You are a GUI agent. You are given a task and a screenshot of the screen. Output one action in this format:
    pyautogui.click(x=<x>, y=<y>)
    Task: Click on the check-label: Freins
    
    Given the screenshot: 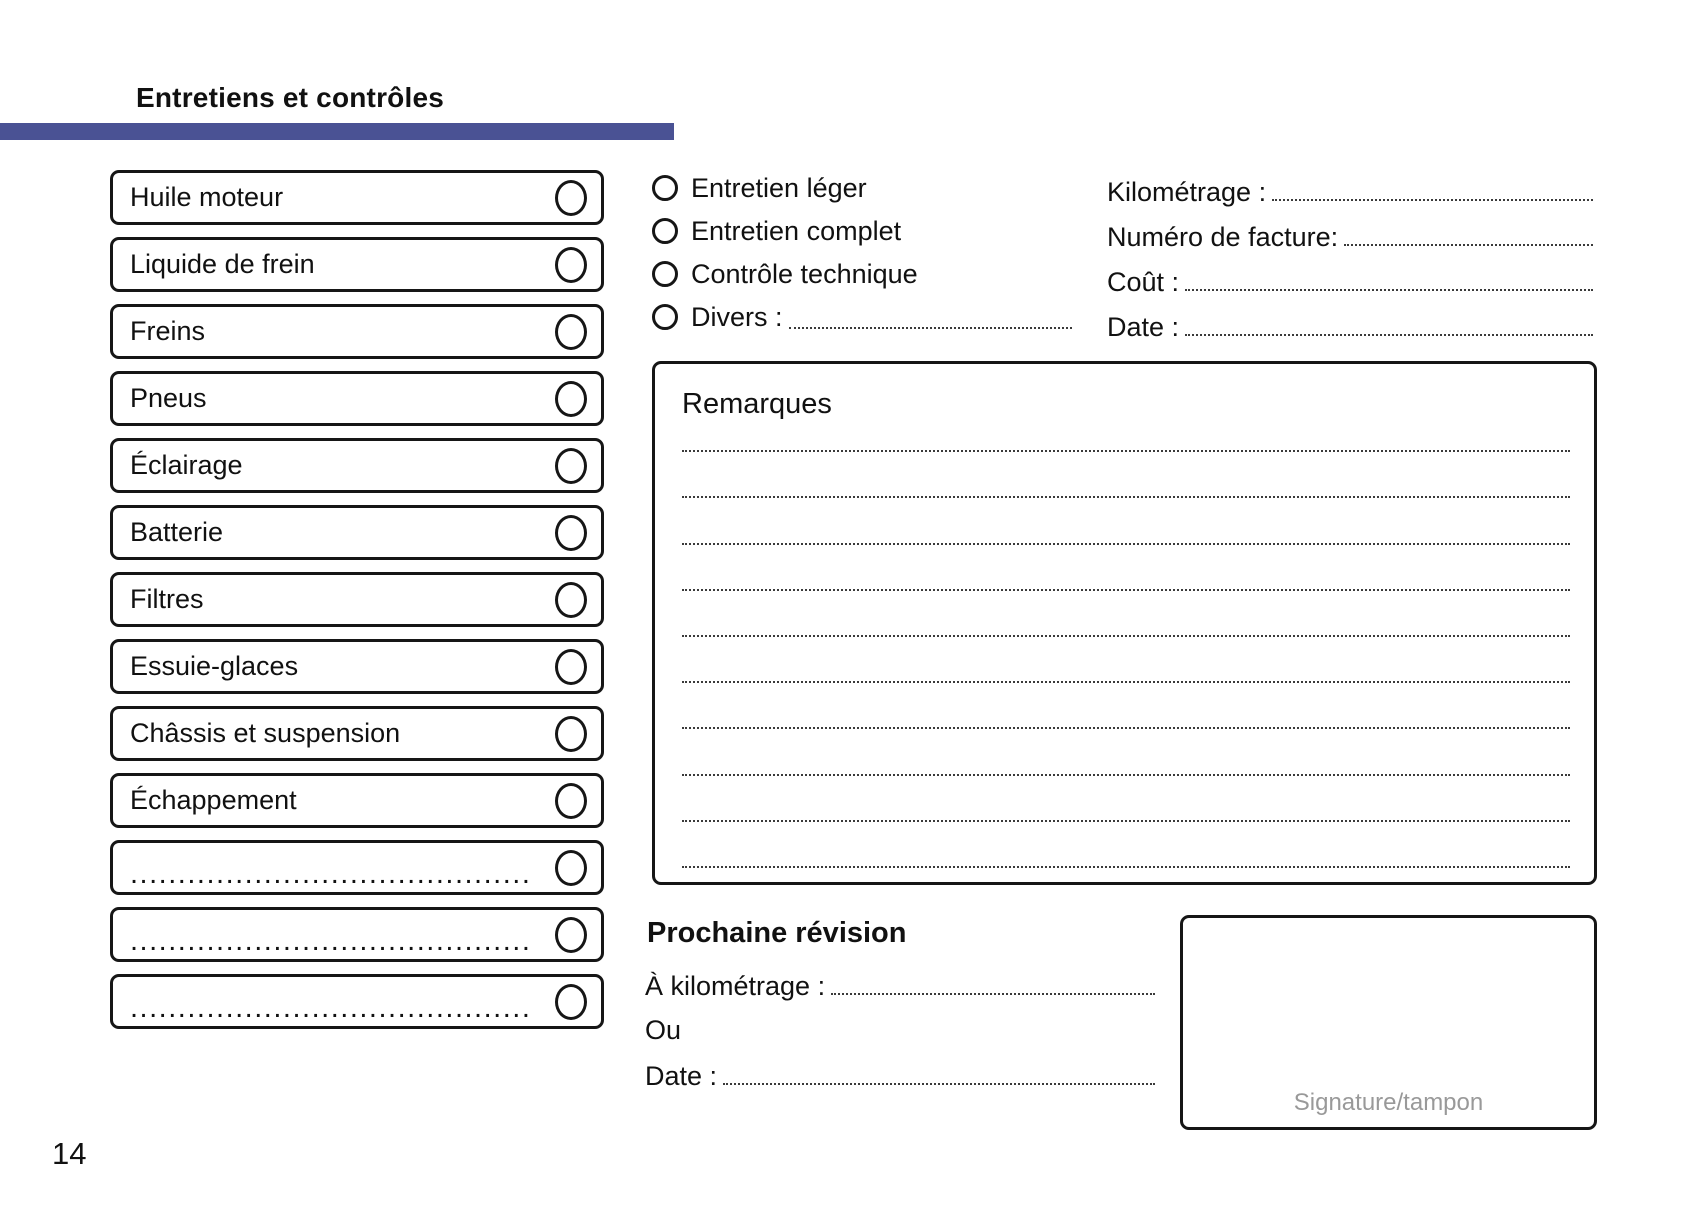 What is the action you would take?
    pyautogui.click(x=168, y=331)
    